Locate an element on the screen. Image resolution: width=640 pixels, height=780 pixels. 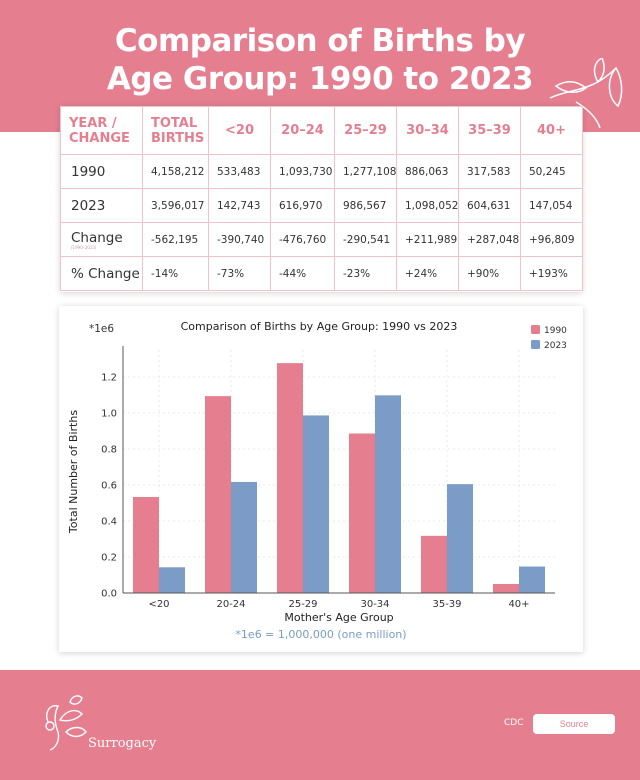
table-cell: 604,631 is located at coordinates (489, 205).